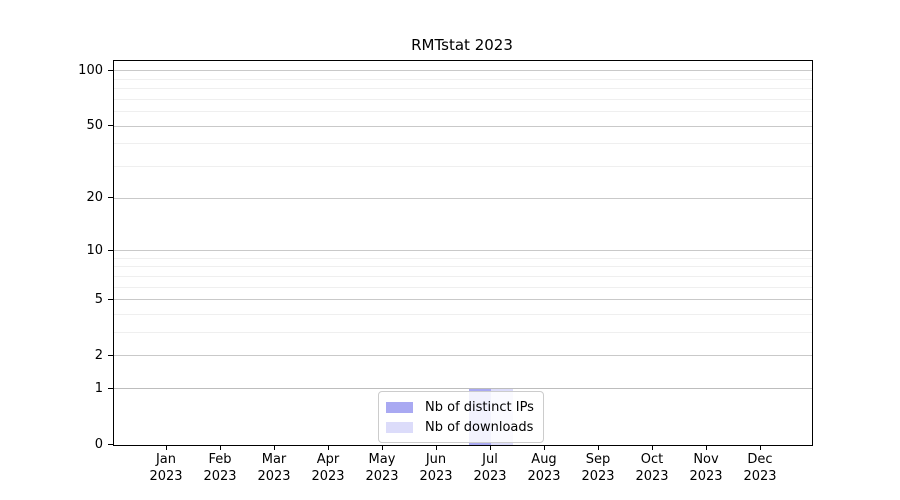 This screenshot has height=500, width=900. What do you see at coordinates (436, 459) in the screenshot?
I see `x-tick-label-line: Jun` at bounding box center [436, 459].